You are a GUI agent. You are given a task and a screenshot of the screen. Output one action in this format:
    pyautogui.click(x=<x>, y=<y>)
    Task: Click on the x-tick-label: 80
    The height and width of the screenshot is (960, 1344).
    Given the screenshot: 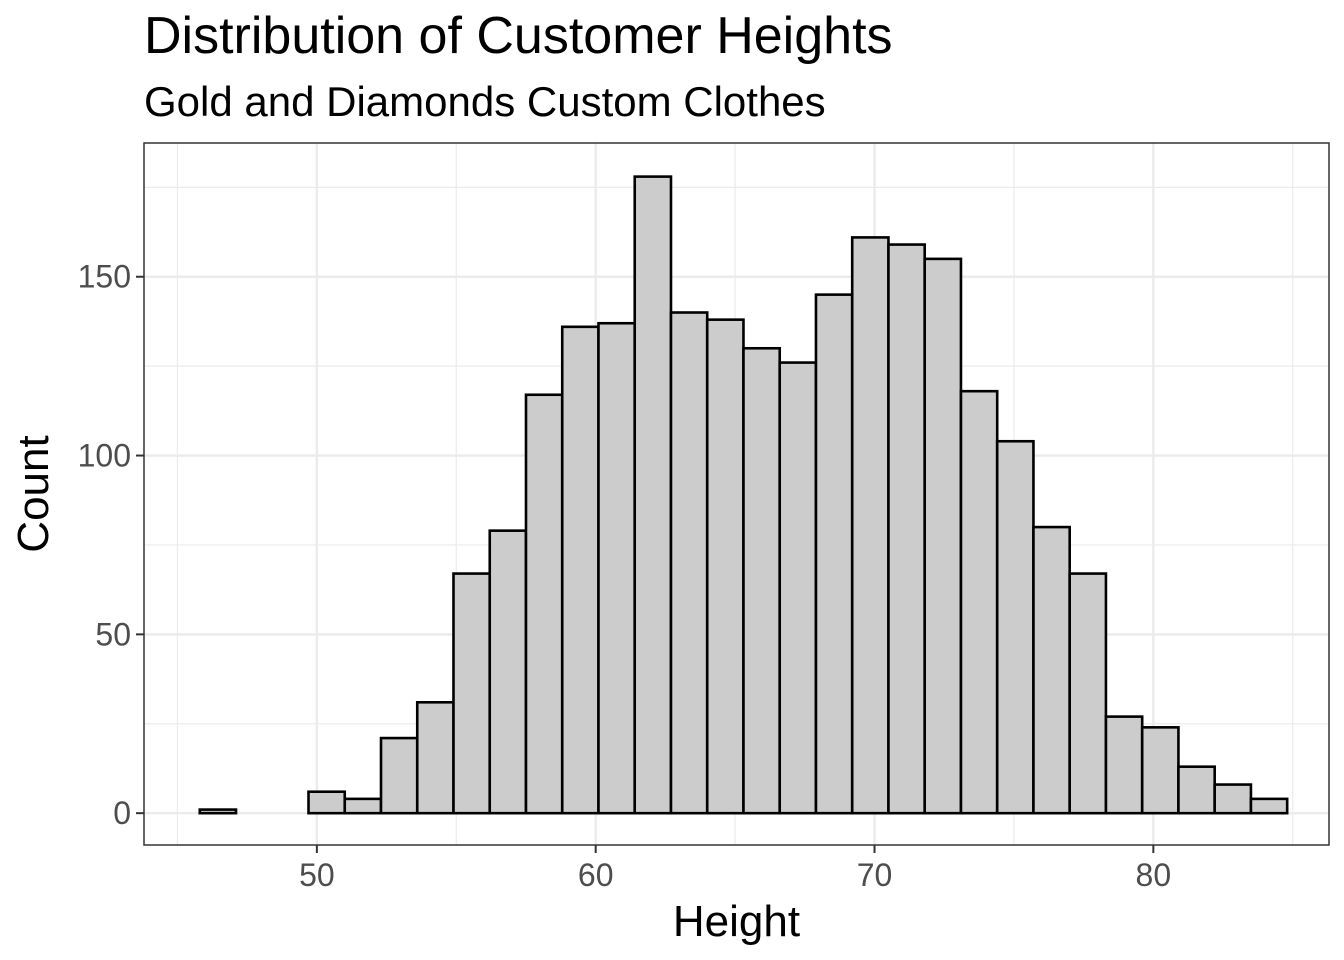 What is the action you would take?
    pyautogui.click(x=1154, y=875)
    